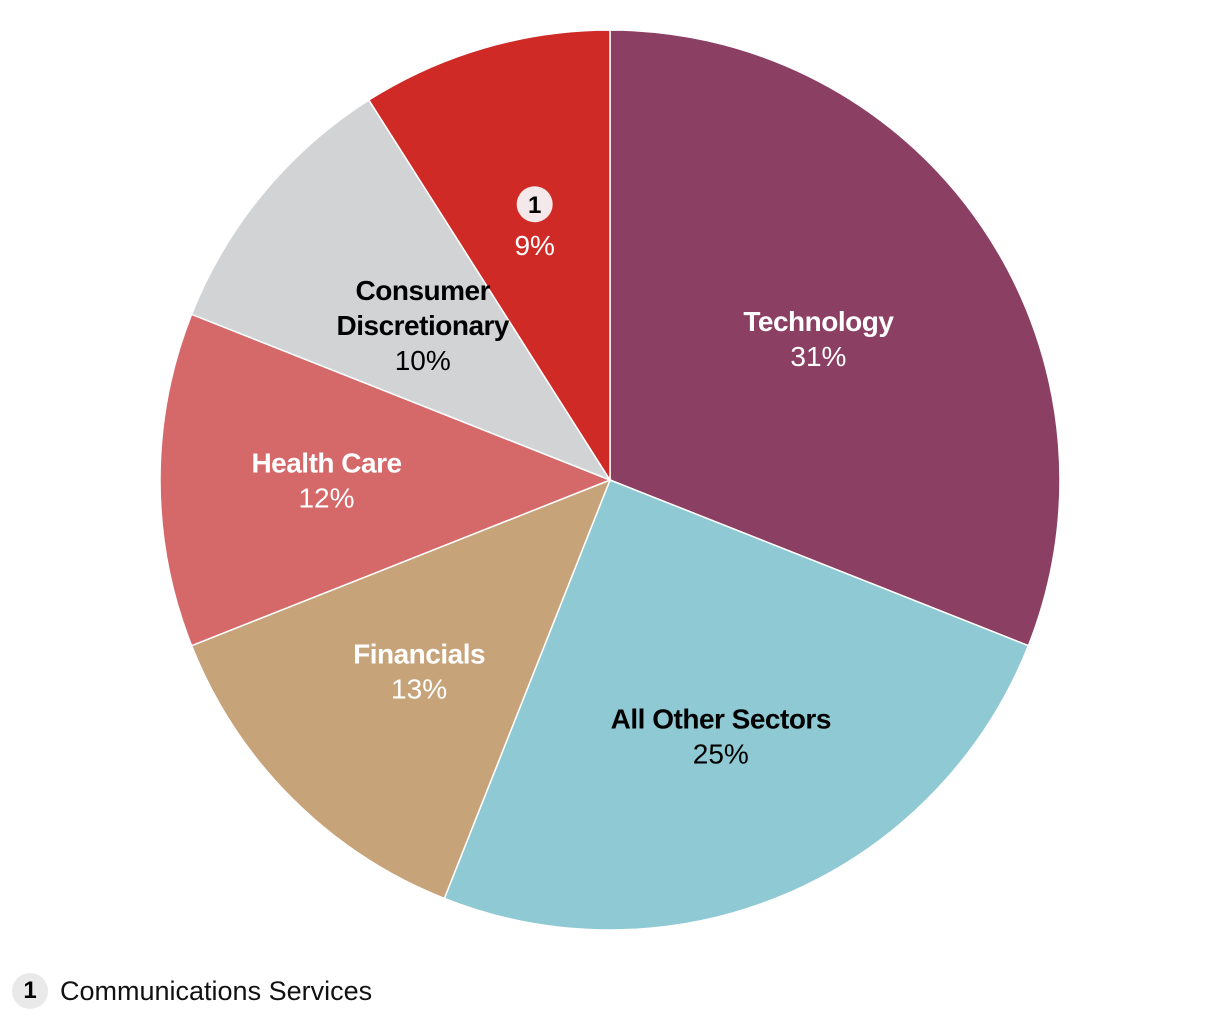  Describe the element at coordinates (818, 356) in the screenshot. I see `slice-label-value: 31%` at that location.